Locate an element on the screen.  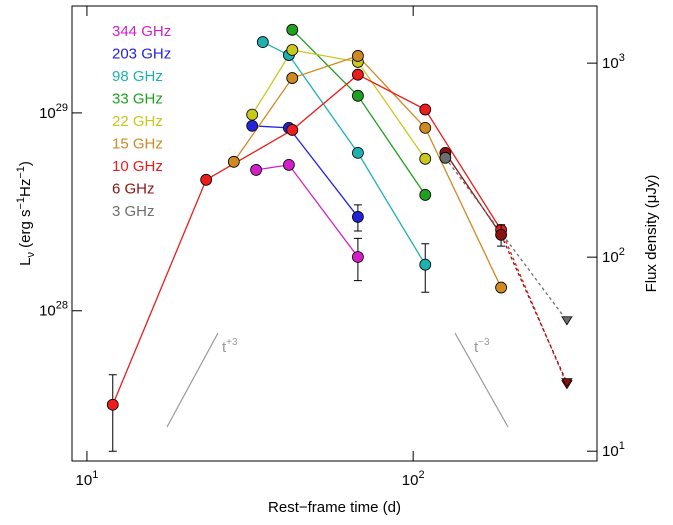
y-tick-label: 10²⁹ is located at coordinates (53, 112).